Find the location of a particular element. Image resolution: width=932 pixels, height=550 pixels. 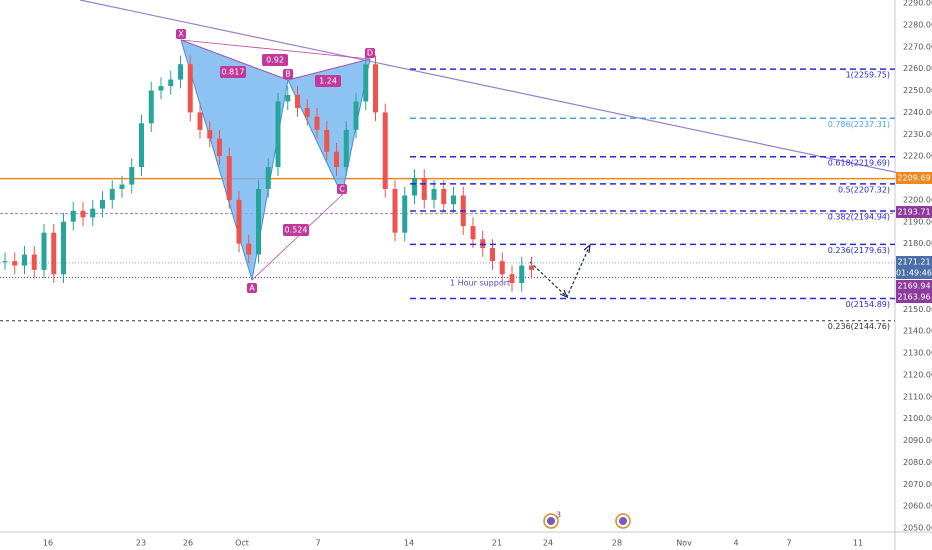

price-label: 2070.00 is located at coordinates (917, 484).